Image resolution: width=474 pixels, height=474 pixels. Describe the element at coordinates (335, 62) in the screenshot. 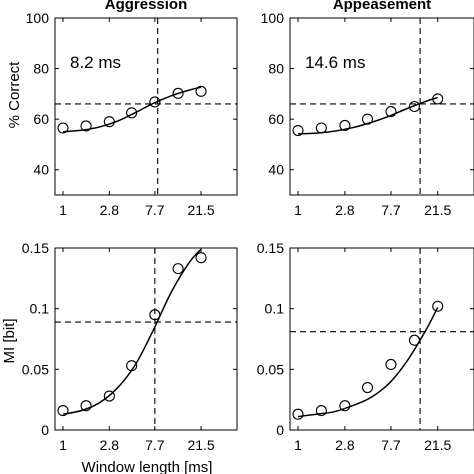

I see `threshold-annotation: 14.6 ms` at that location.